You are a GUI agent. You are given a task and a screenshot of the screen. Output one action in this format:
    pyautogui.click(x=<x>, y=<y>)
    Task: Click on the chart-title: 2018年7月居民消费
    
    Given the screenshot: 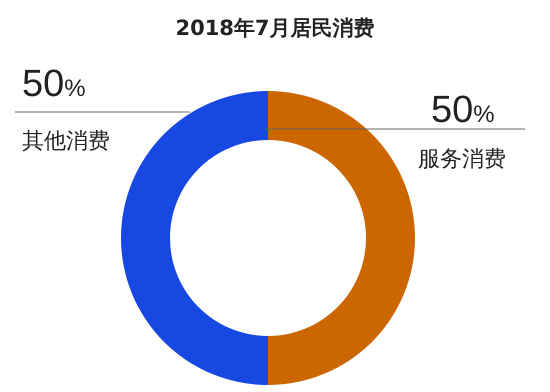 What is the action you would take?
    pyautogui.click(x=275, y=28)
    